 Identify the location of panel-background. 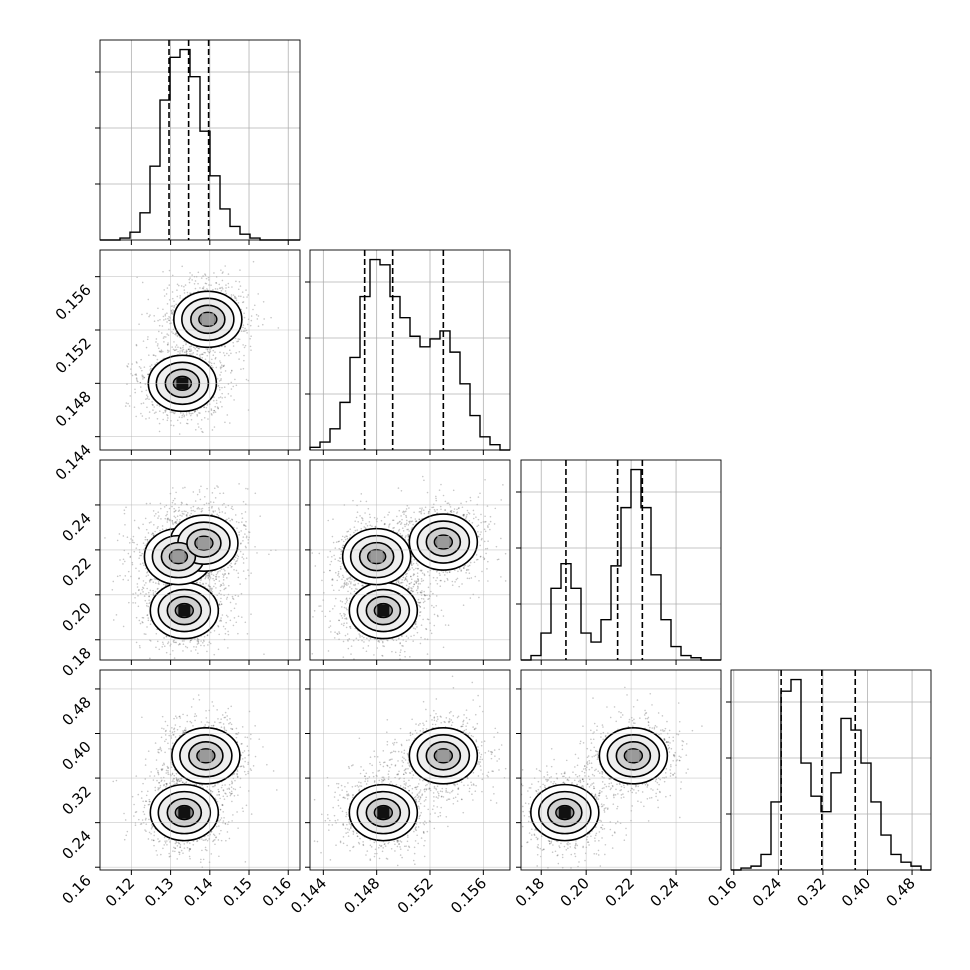
(200, 350).